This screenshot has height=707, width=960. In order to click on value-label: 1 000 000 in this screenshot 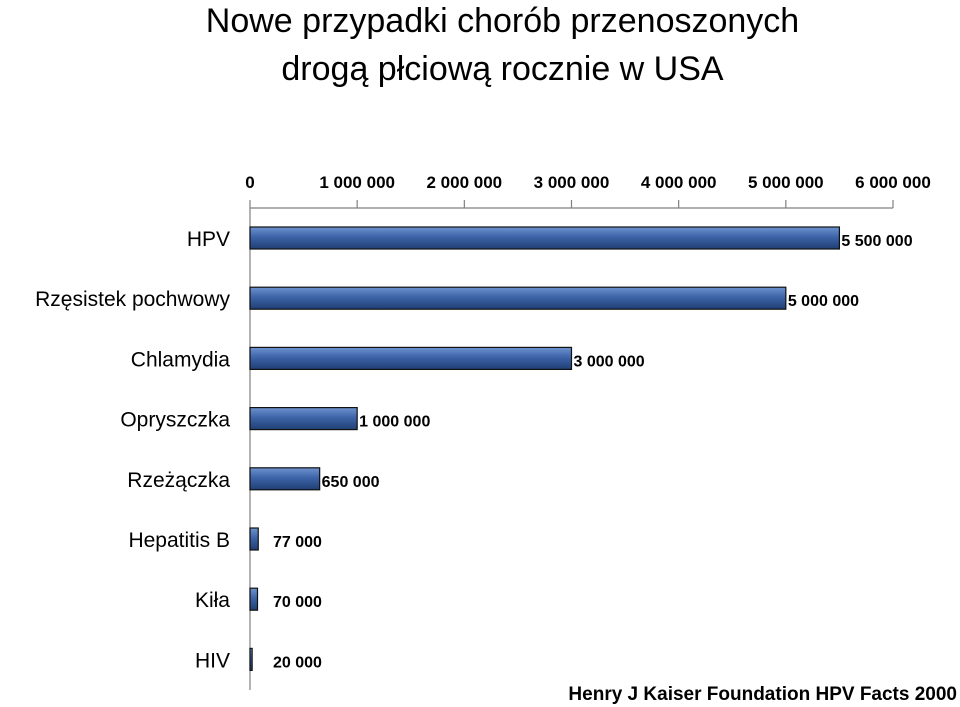, I will do `click(394, 422)`.